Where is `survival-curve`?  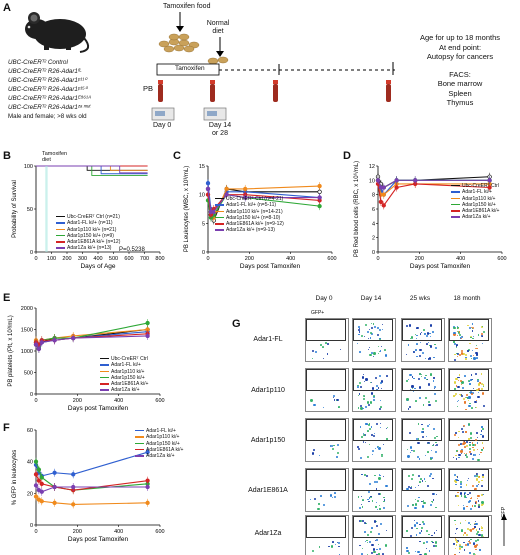 survival-curve is located at coordinates (92, 169).